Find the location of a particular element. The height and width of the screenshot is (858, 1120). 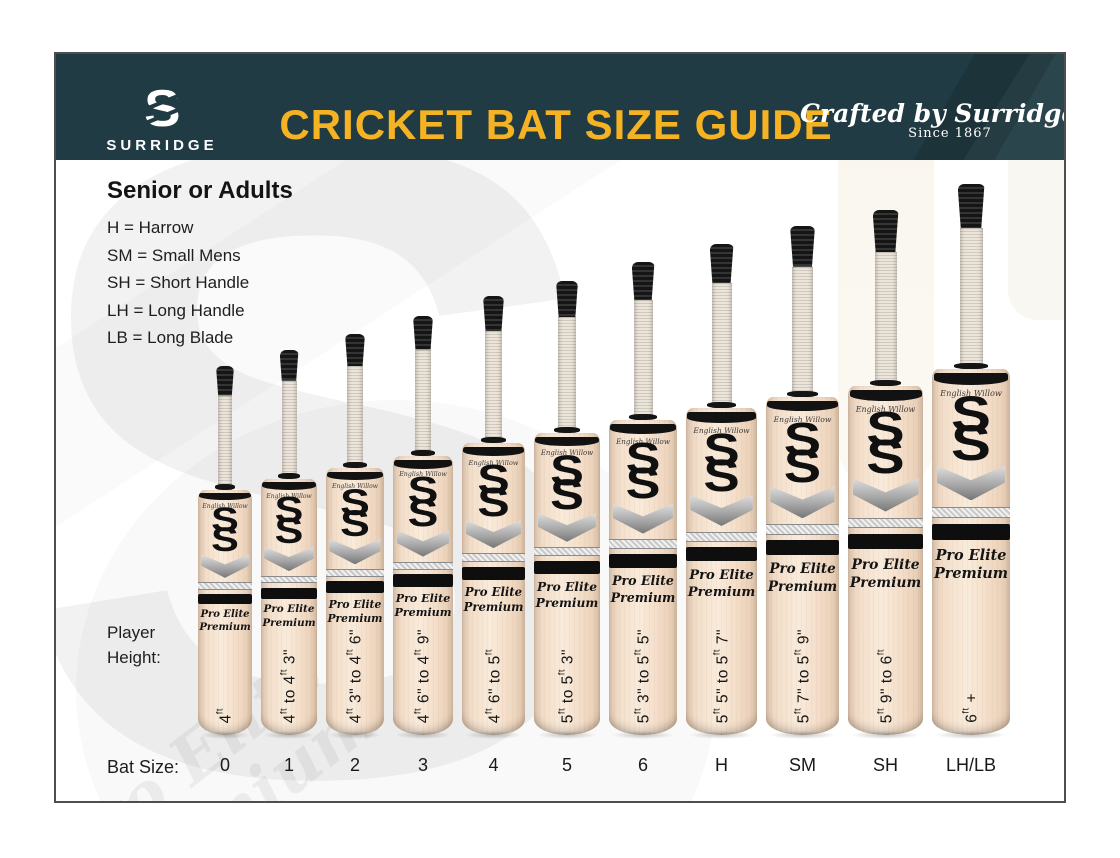

player-height-value: 5ft 3" to 5ft 5" is located at coordinates (642, 675).